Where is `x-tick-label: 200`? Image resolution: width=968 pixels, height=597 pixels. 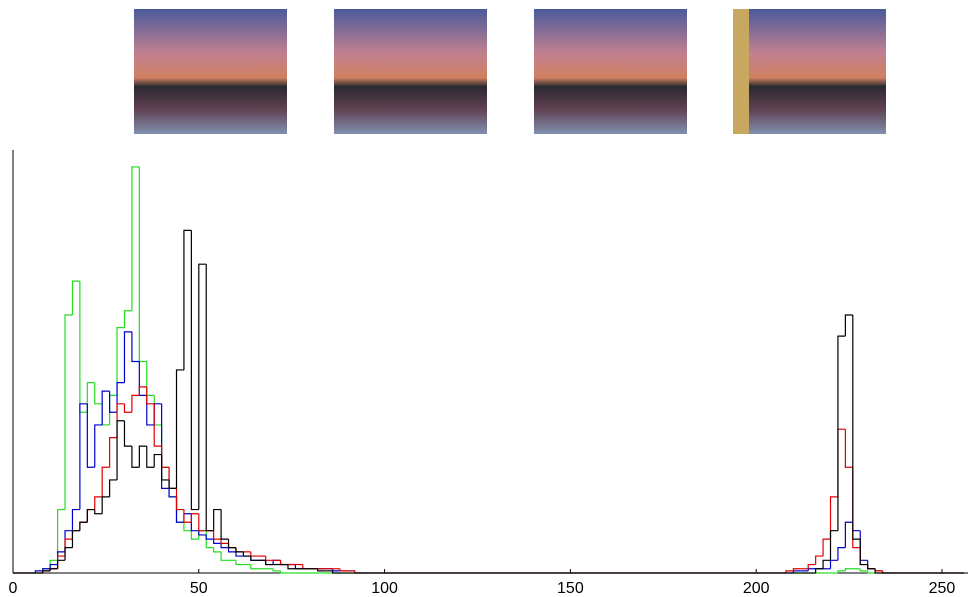
x-tick-label: 200 is located at coordinates (756, 588).